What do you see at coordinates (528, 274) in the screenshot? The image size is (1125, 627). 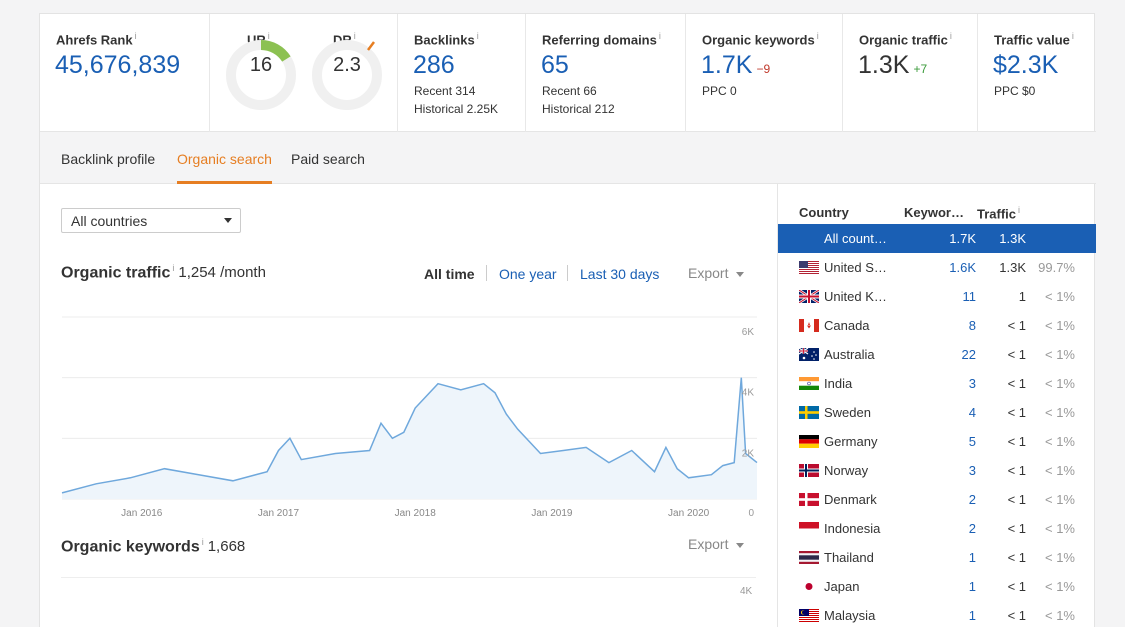 I see `range-one-year: One year` at bounding box center [528, 274].